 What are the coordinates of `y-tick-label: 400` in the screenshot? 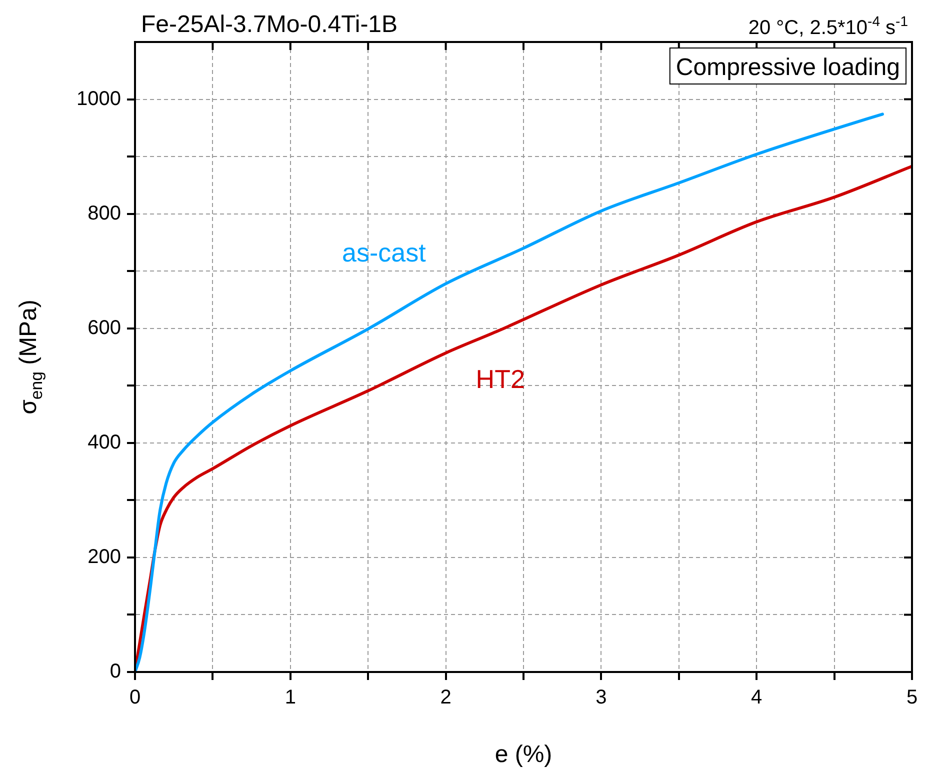 It's located at (104, 442).